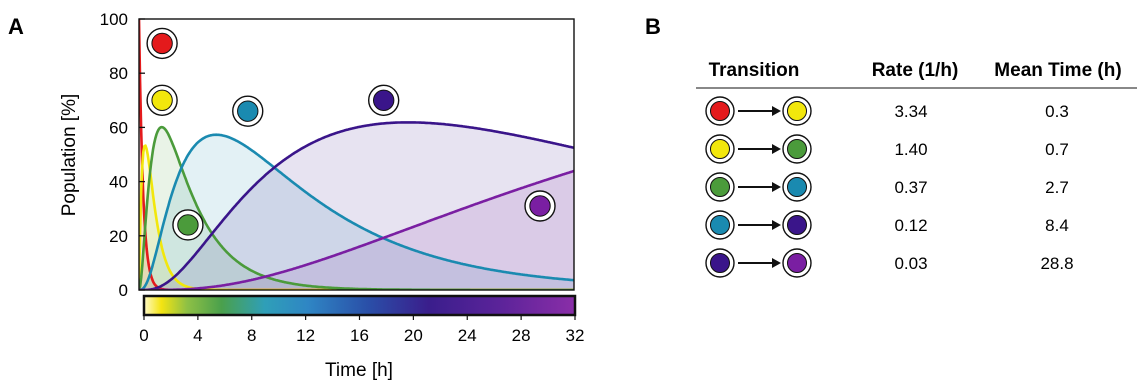  I want to click on table-header-transition: Transition, so click(754, 70).